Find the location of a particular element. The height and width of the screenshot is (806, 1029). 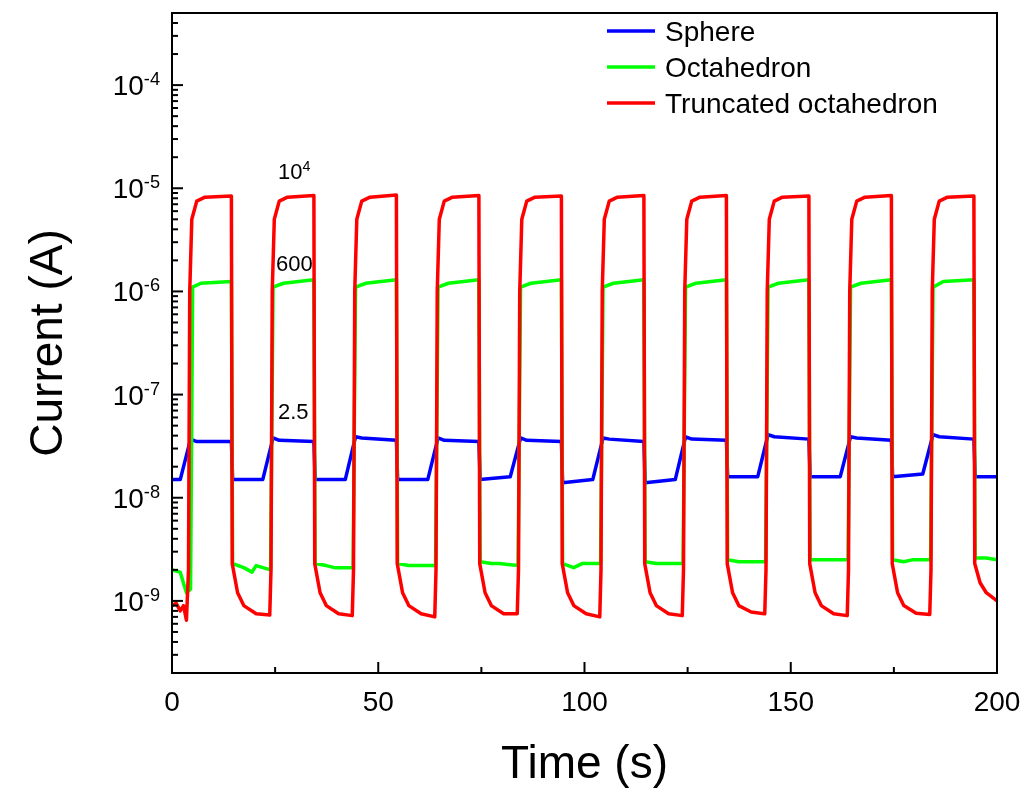

y-tick-label: 10$^{-8}$ is located at coordinates (136, 497).